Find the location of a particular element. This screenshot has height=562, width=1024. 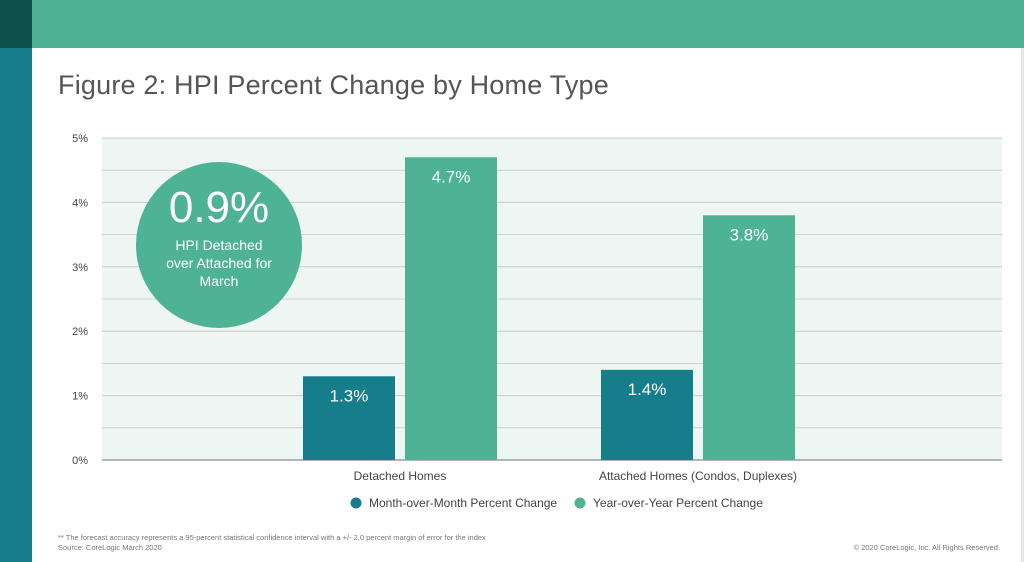

header-bar is located at coordinates (512, 24).